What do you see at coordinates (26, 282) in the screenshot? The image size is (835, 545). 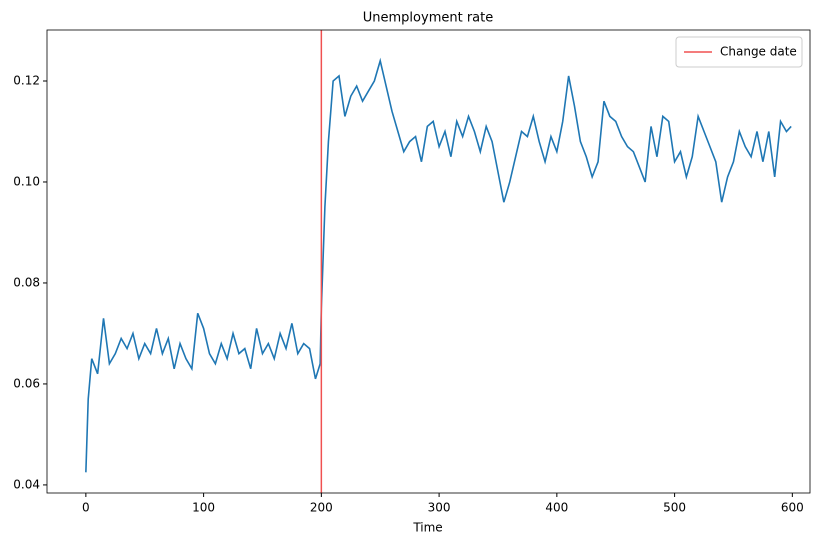 I see `y-tick-label: 0.08` at bounding box center [26, 282].